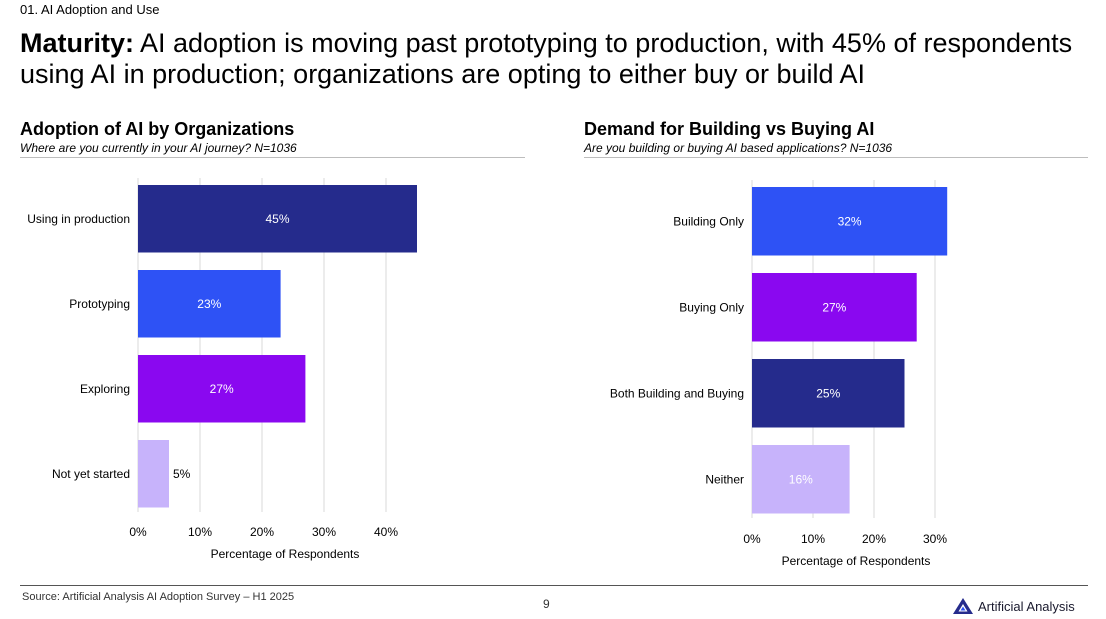  Describe the element at coordinates (1026, 606) in the screenshot. I see `brand-name: Artificial Analysis` at that location.